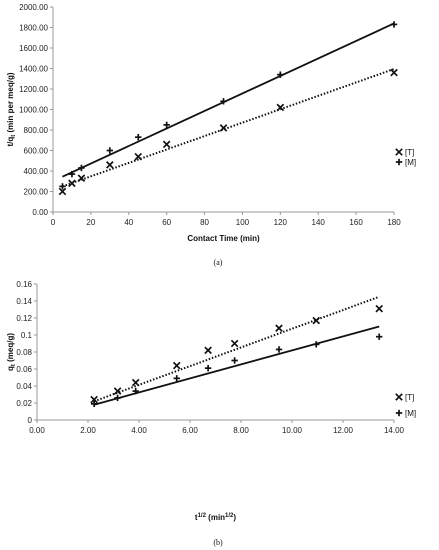 The width and height of the screenshot is (439, 550). Describe the element at coordinates (24, 301) in the screenshot. I see `y-tick-label: 0.14` at that location.